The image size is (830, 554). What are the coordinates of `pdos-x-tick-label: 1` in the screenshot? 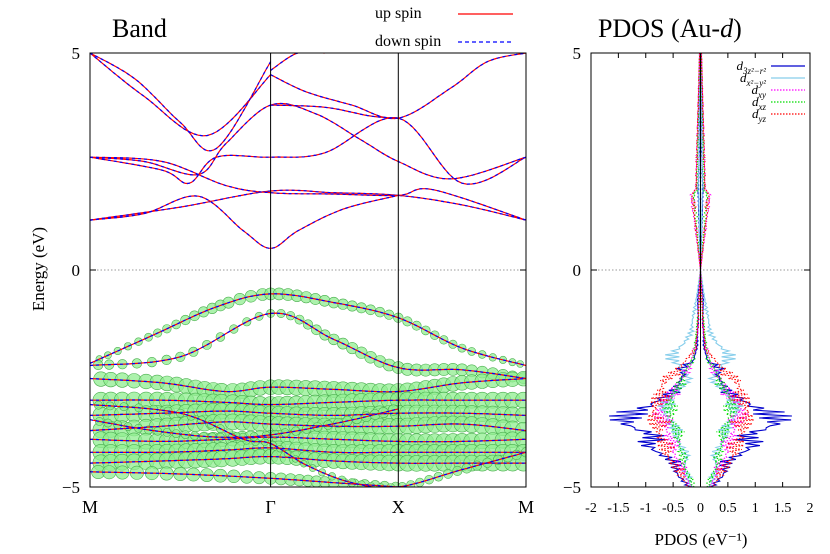 It's located at (755, 508).